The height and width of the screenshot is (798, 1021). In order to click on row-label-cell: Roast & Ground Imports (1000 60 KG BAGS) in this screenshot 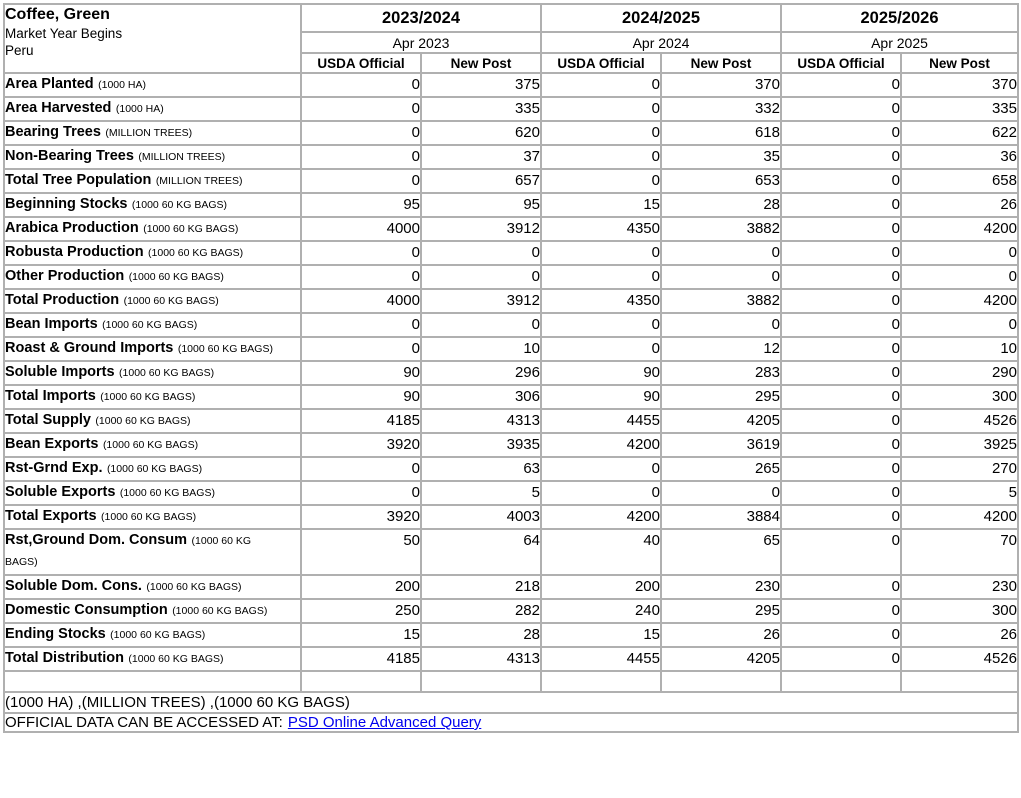, I will do `click(152, 349)`.